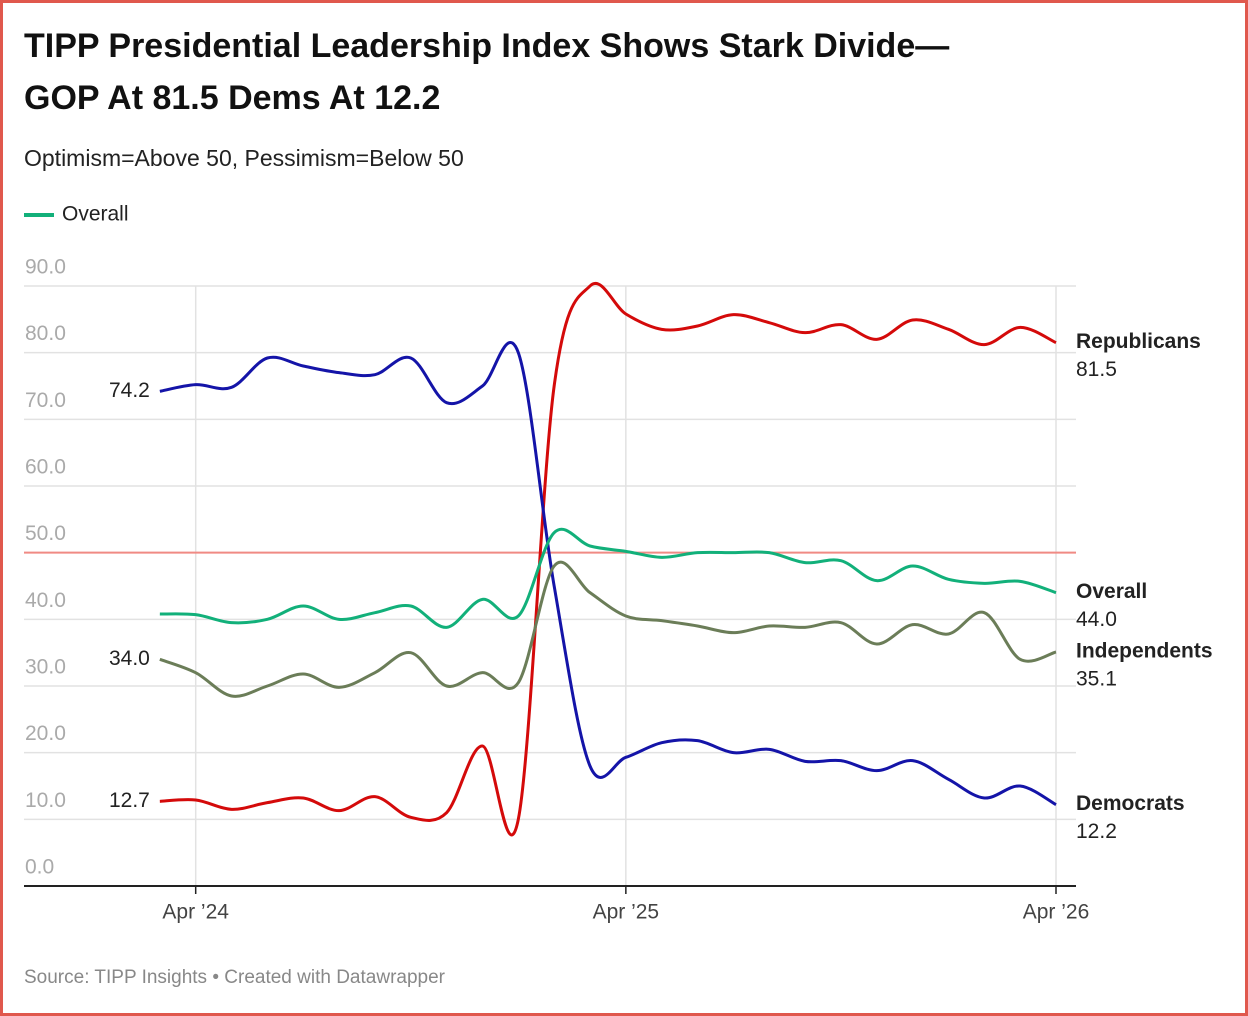  I want to click on series-name: Independents, so click(1144, 651).